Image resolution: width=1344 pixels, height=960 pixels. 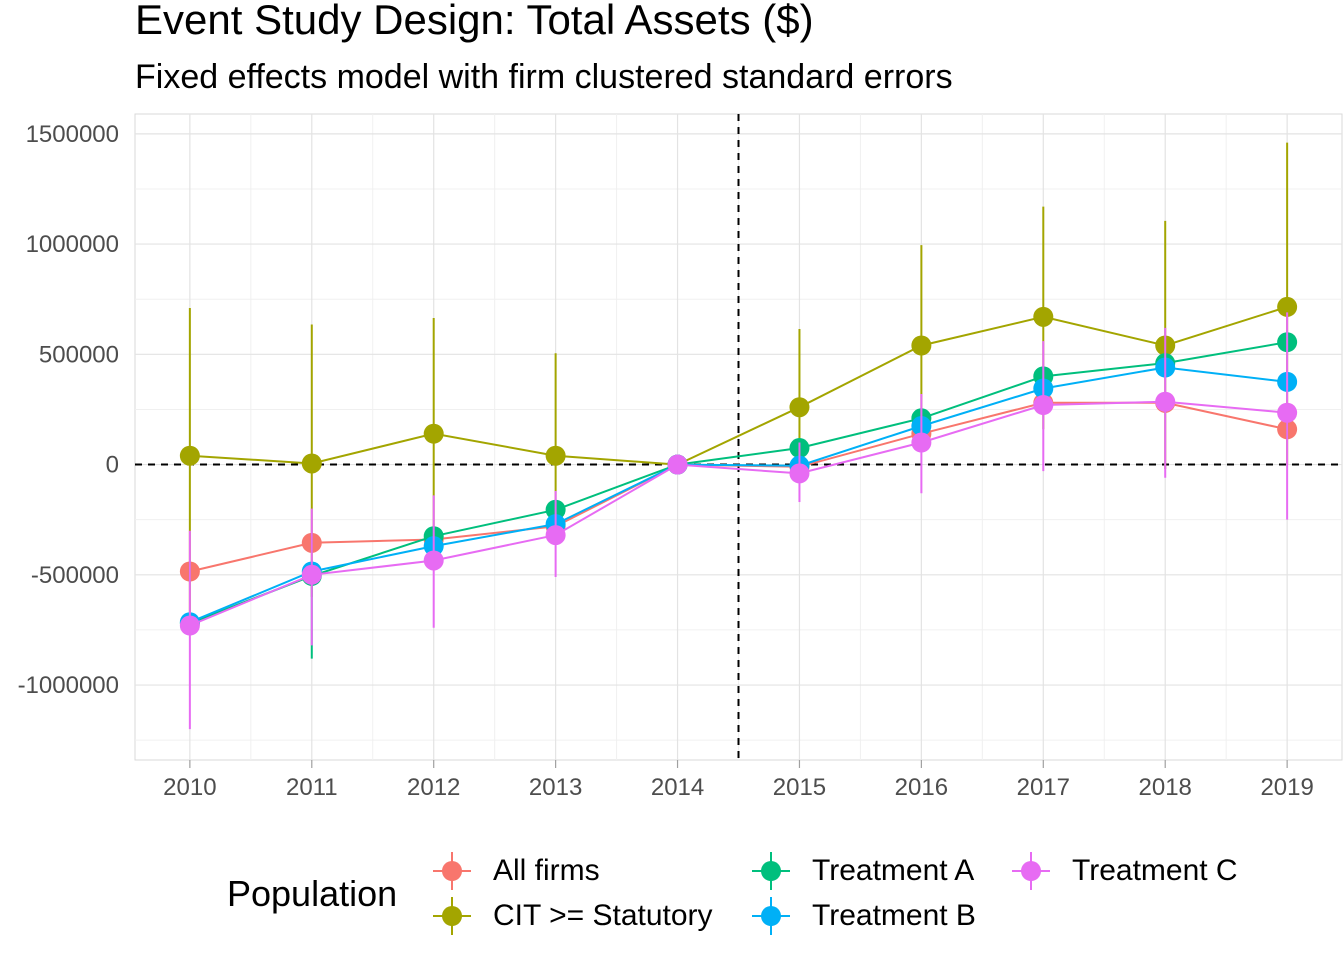 I want to click on legend-item: Treatment A, so click(x=863, y=871).